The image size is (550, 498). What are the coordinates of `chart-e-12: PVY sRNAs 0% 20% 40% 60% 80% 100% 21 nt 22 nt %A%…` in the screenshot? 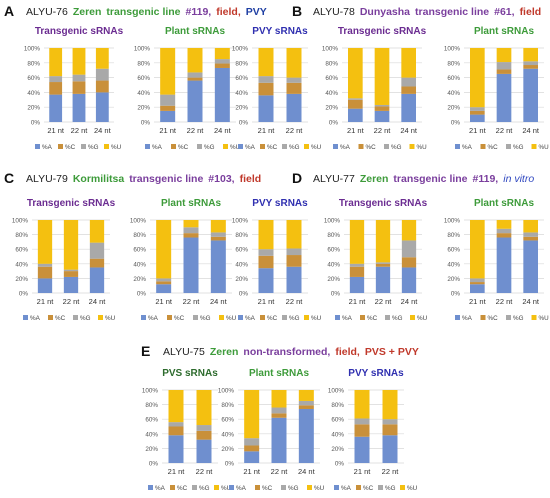 It's located at (373, 430).